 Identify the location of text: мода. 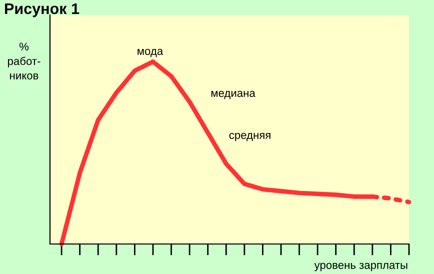
(151, 53).